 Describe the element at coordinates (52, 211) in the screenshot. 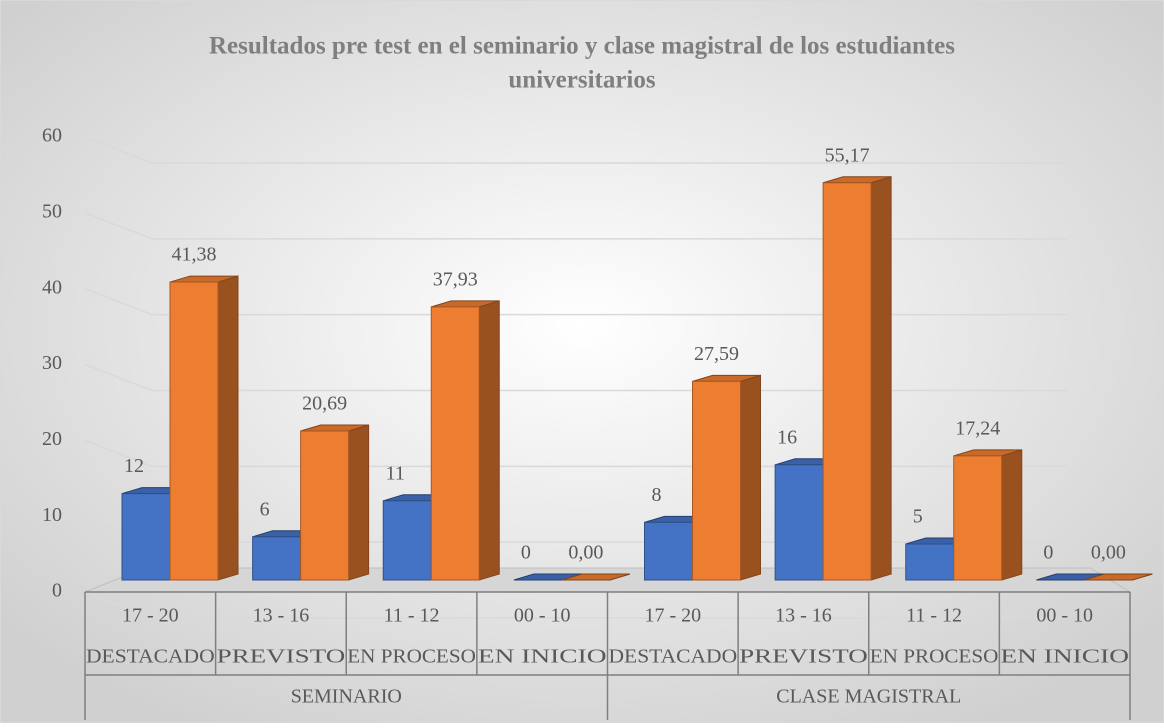

I see `y-tick-label: 50` at that location.